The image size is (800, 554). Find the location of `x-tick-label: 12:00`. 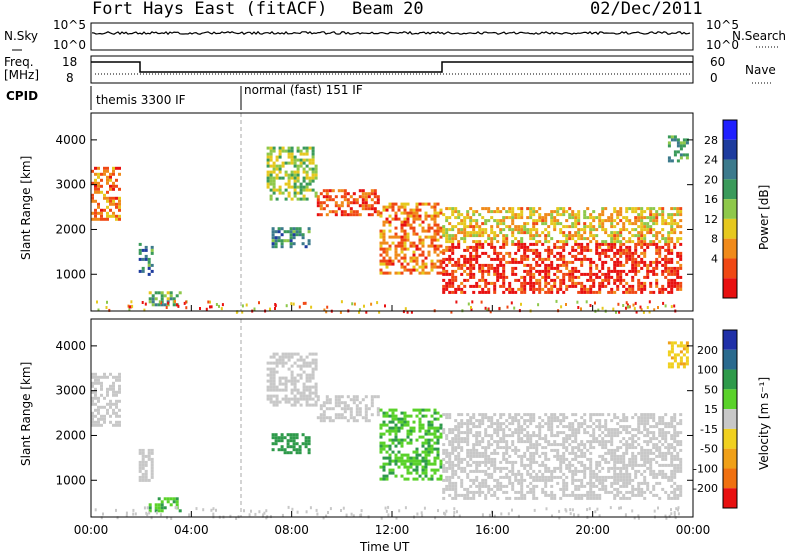

x-tick-label: 12:00 is located at coordinates (392, 530).